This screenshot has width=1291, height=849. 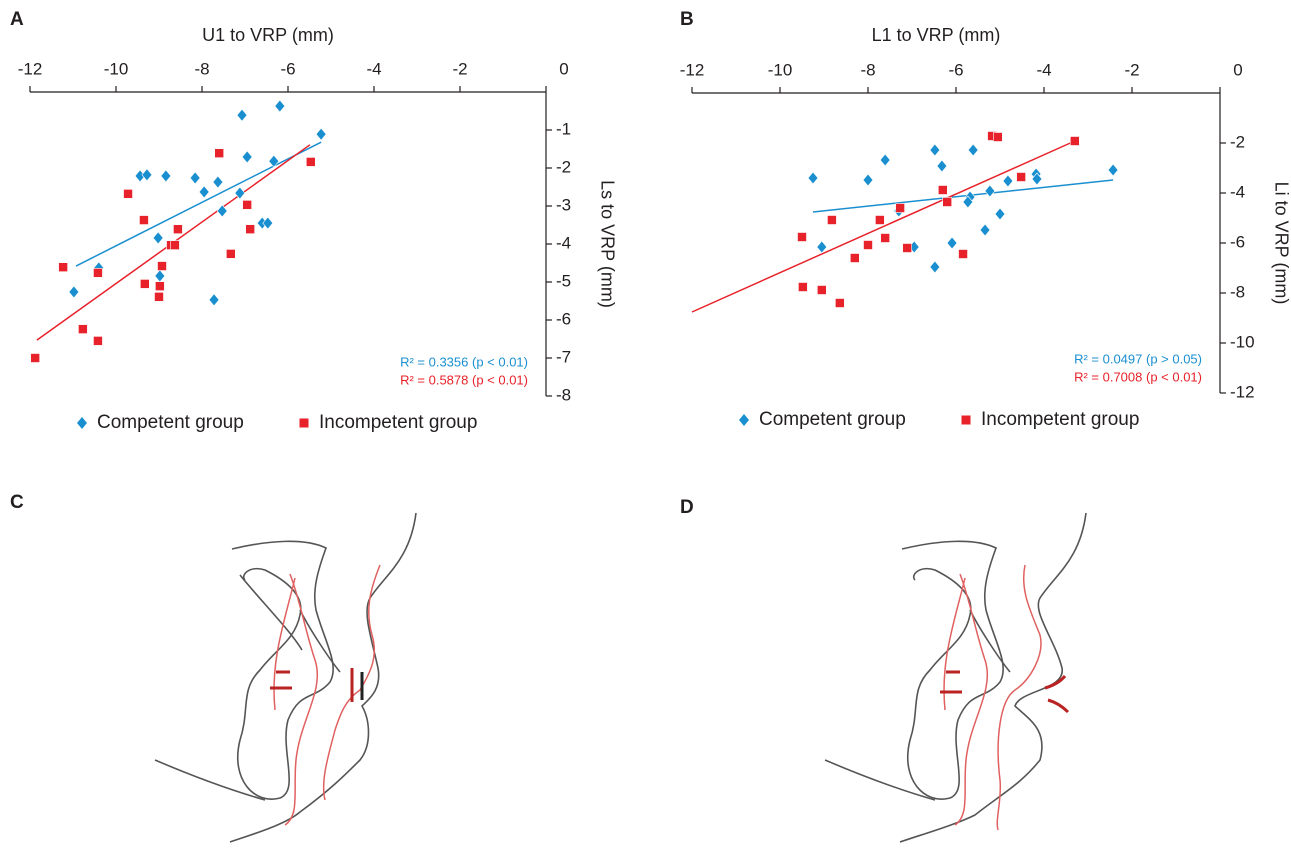 I want to click on annotation: R² = 0.5878 (p < 0.01), so click(x=464, y=379).